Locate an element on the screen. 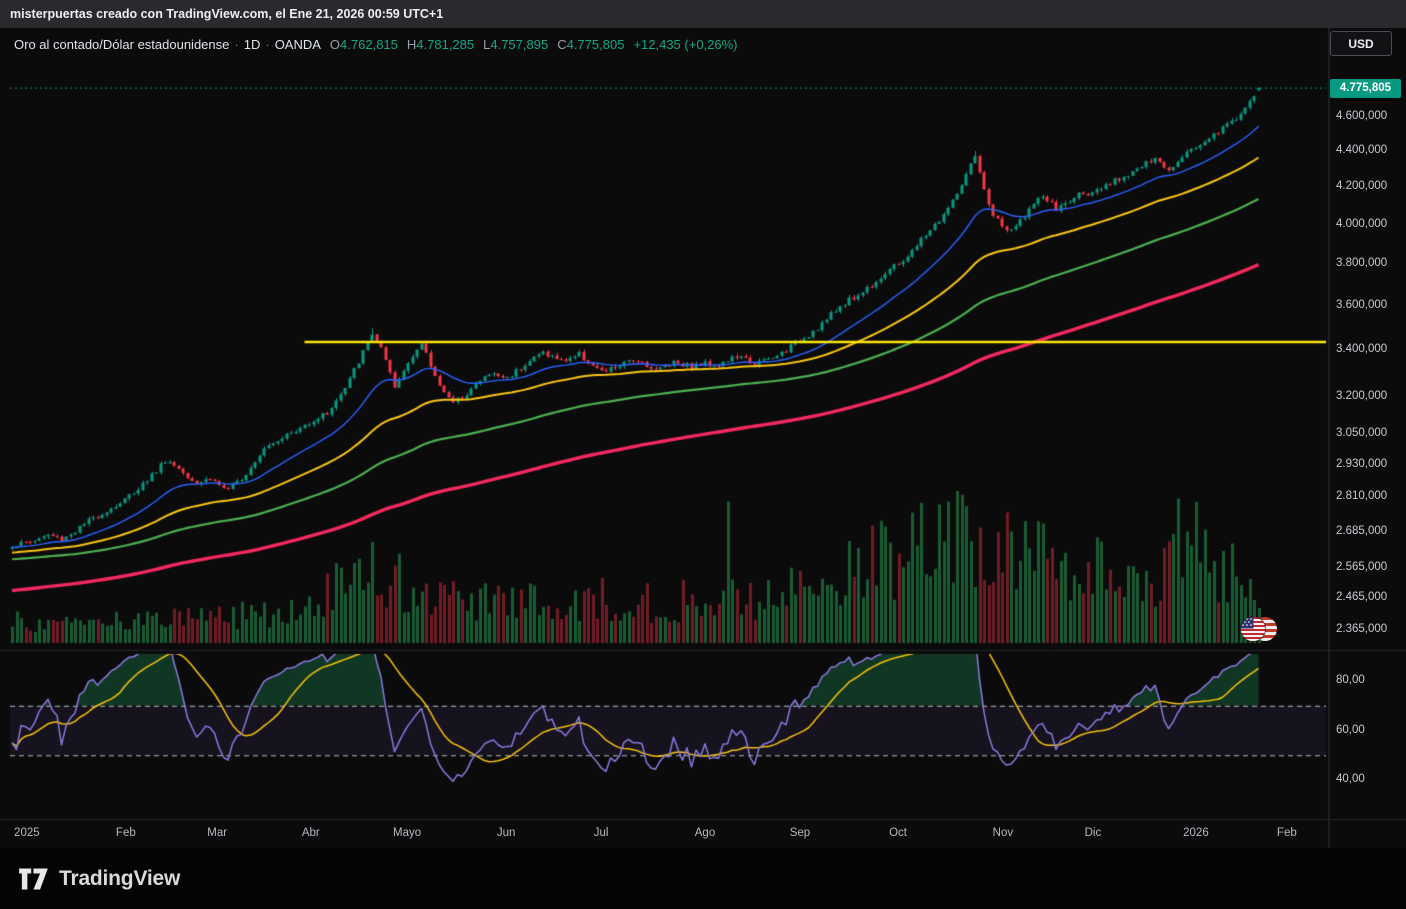 This screenshot has height=909, width=1406. symbol-title: Oro al contado/Dólar estadounidense is located at coordinates (122, 44).